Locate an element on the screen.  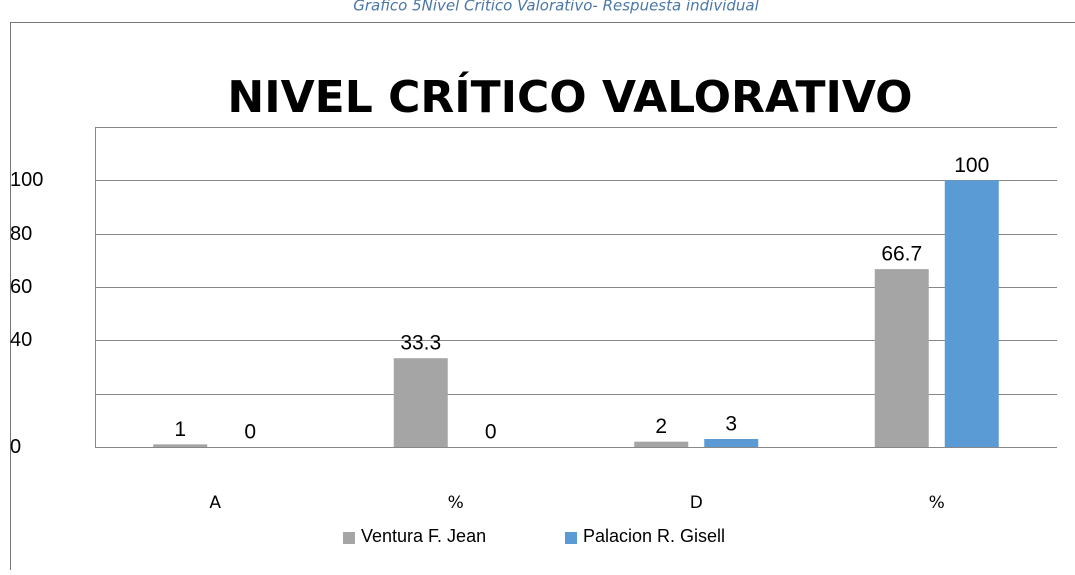
value-label: 1 is located at coordinates (180, 429).